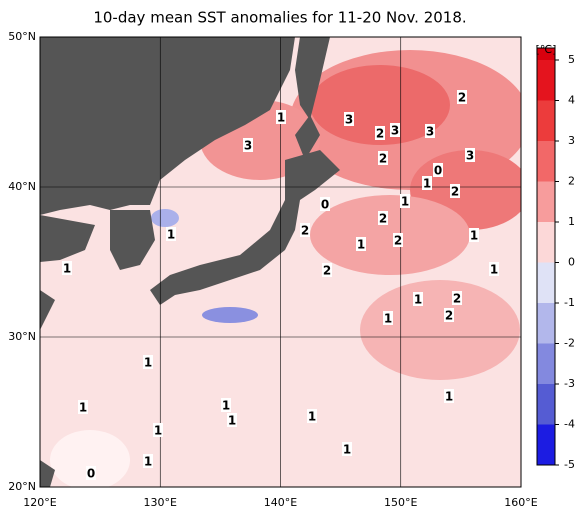  I want to click on colorbar-tick-label: 2, so click(571, 181).